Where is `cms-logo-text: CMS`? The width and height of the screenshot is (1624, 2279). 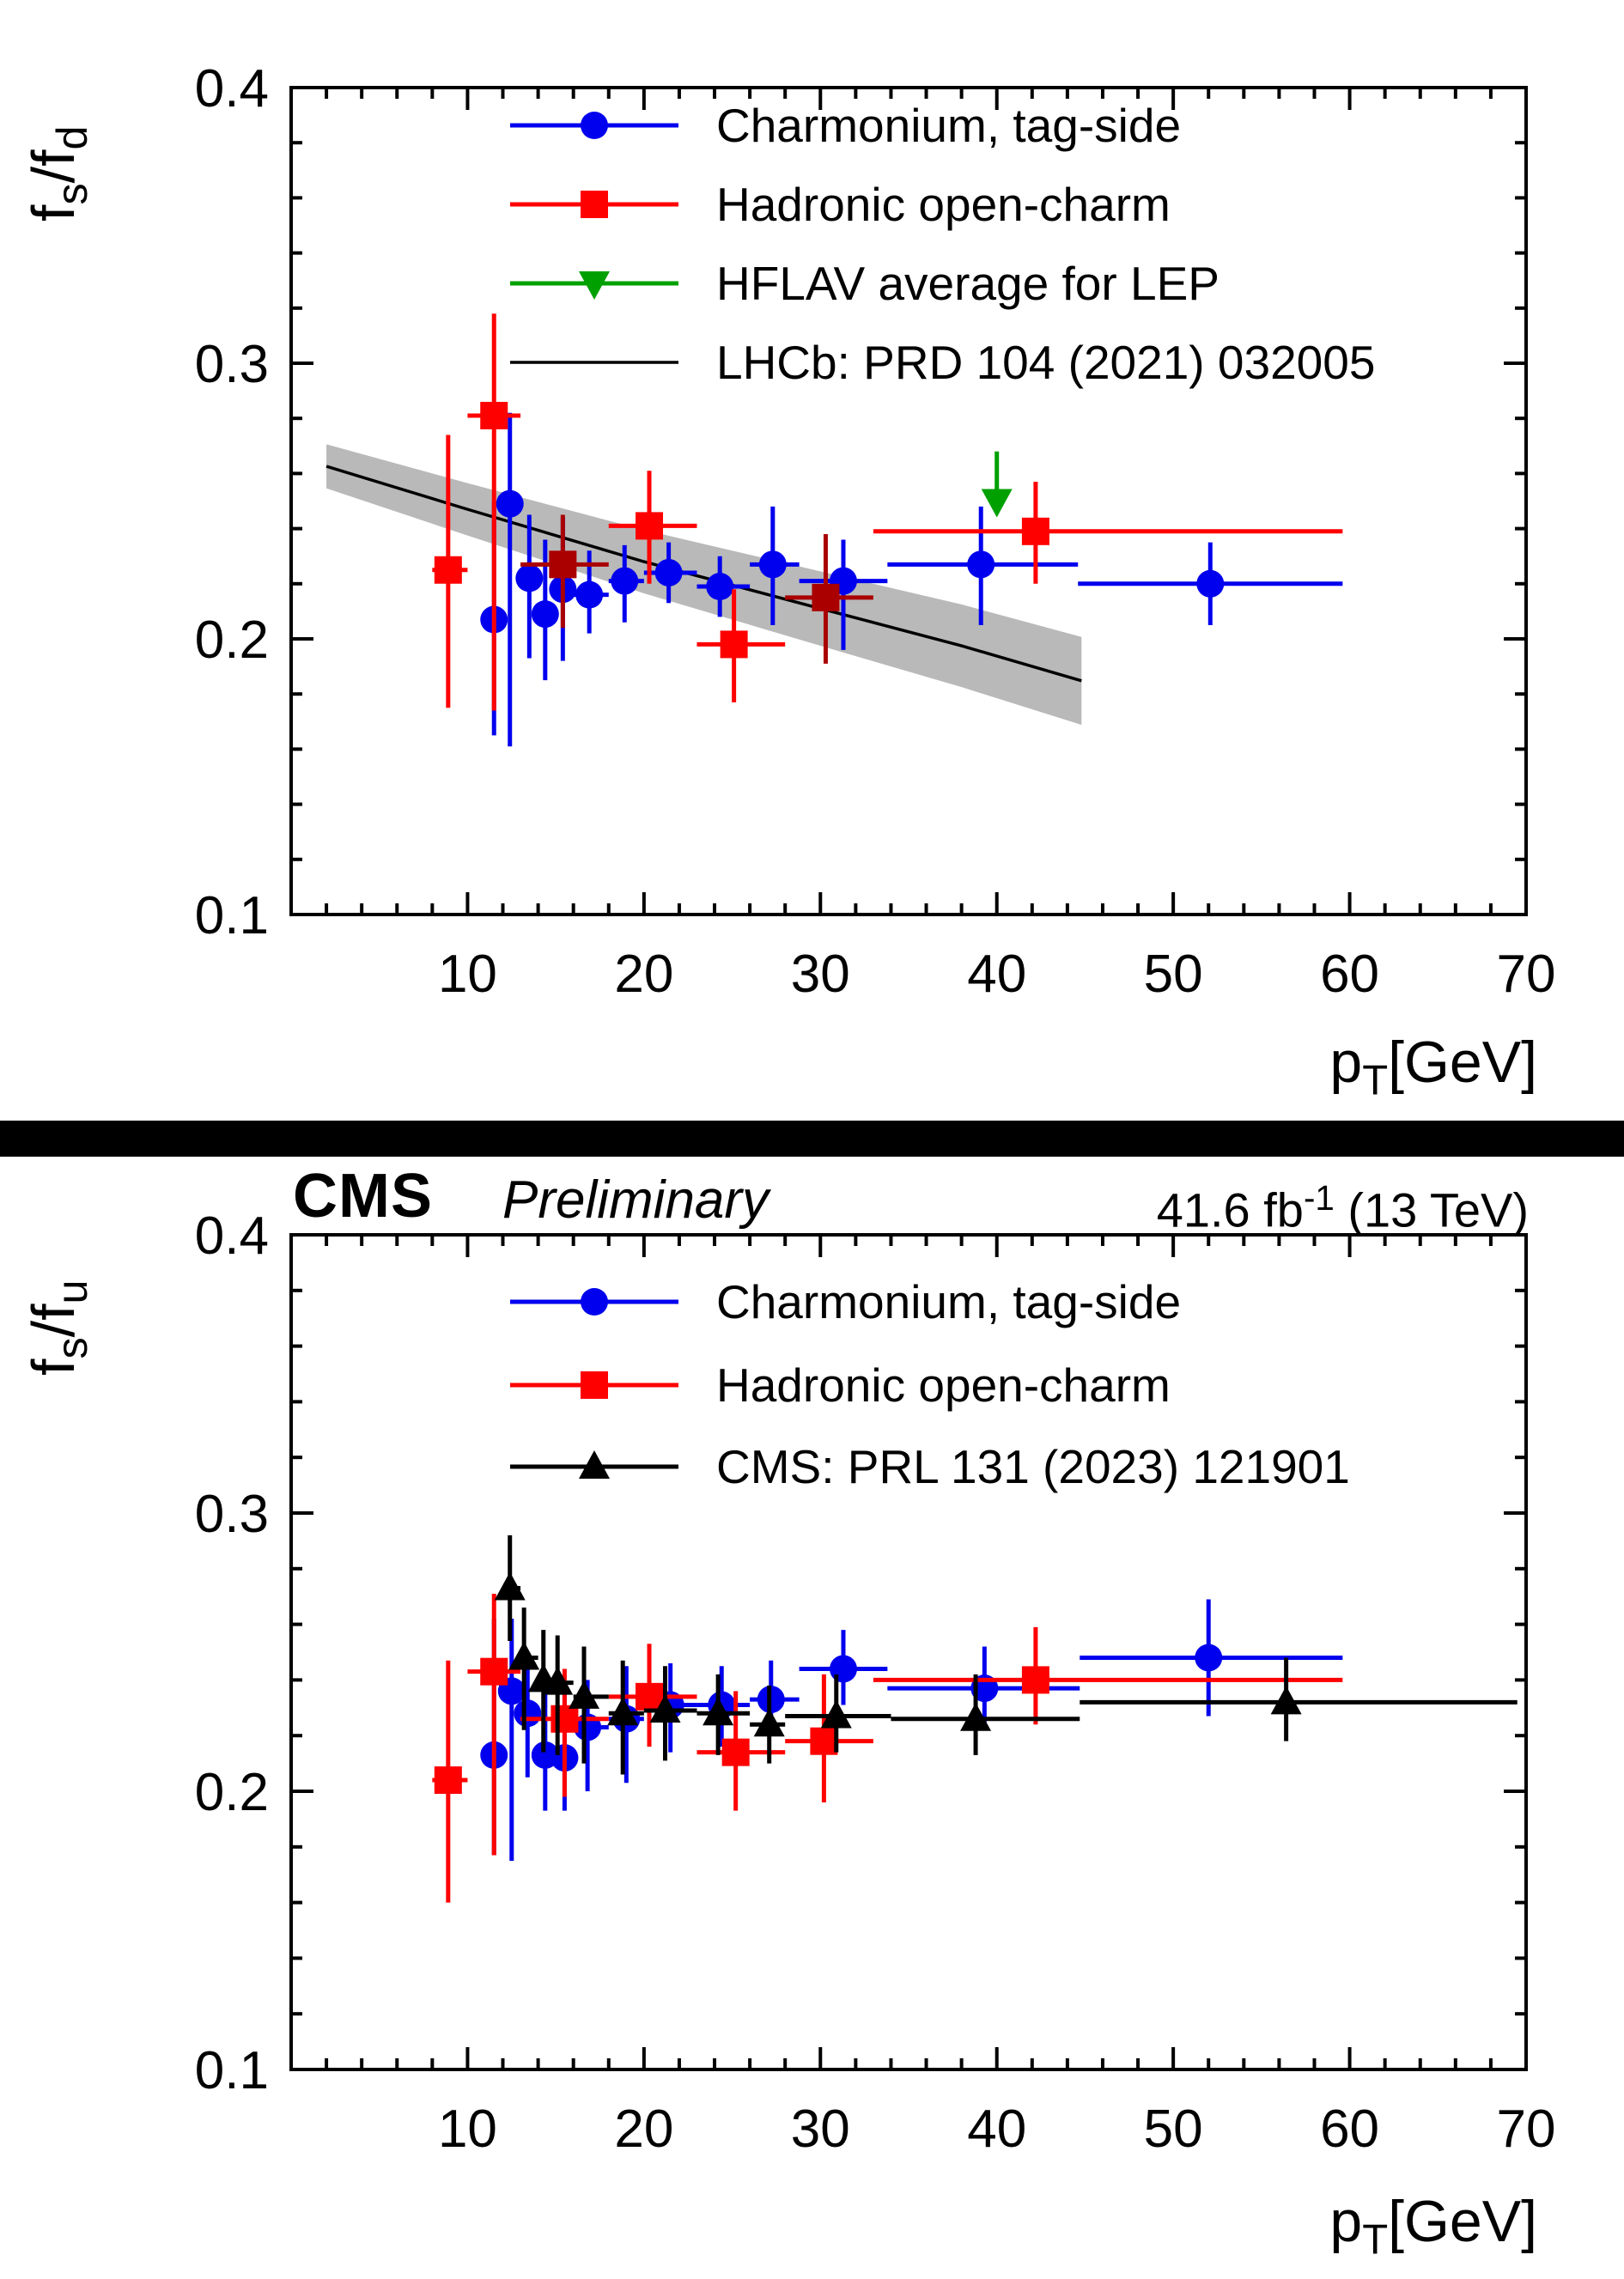
cms-logo-text: CMS is located at coordinates (363, 1196).